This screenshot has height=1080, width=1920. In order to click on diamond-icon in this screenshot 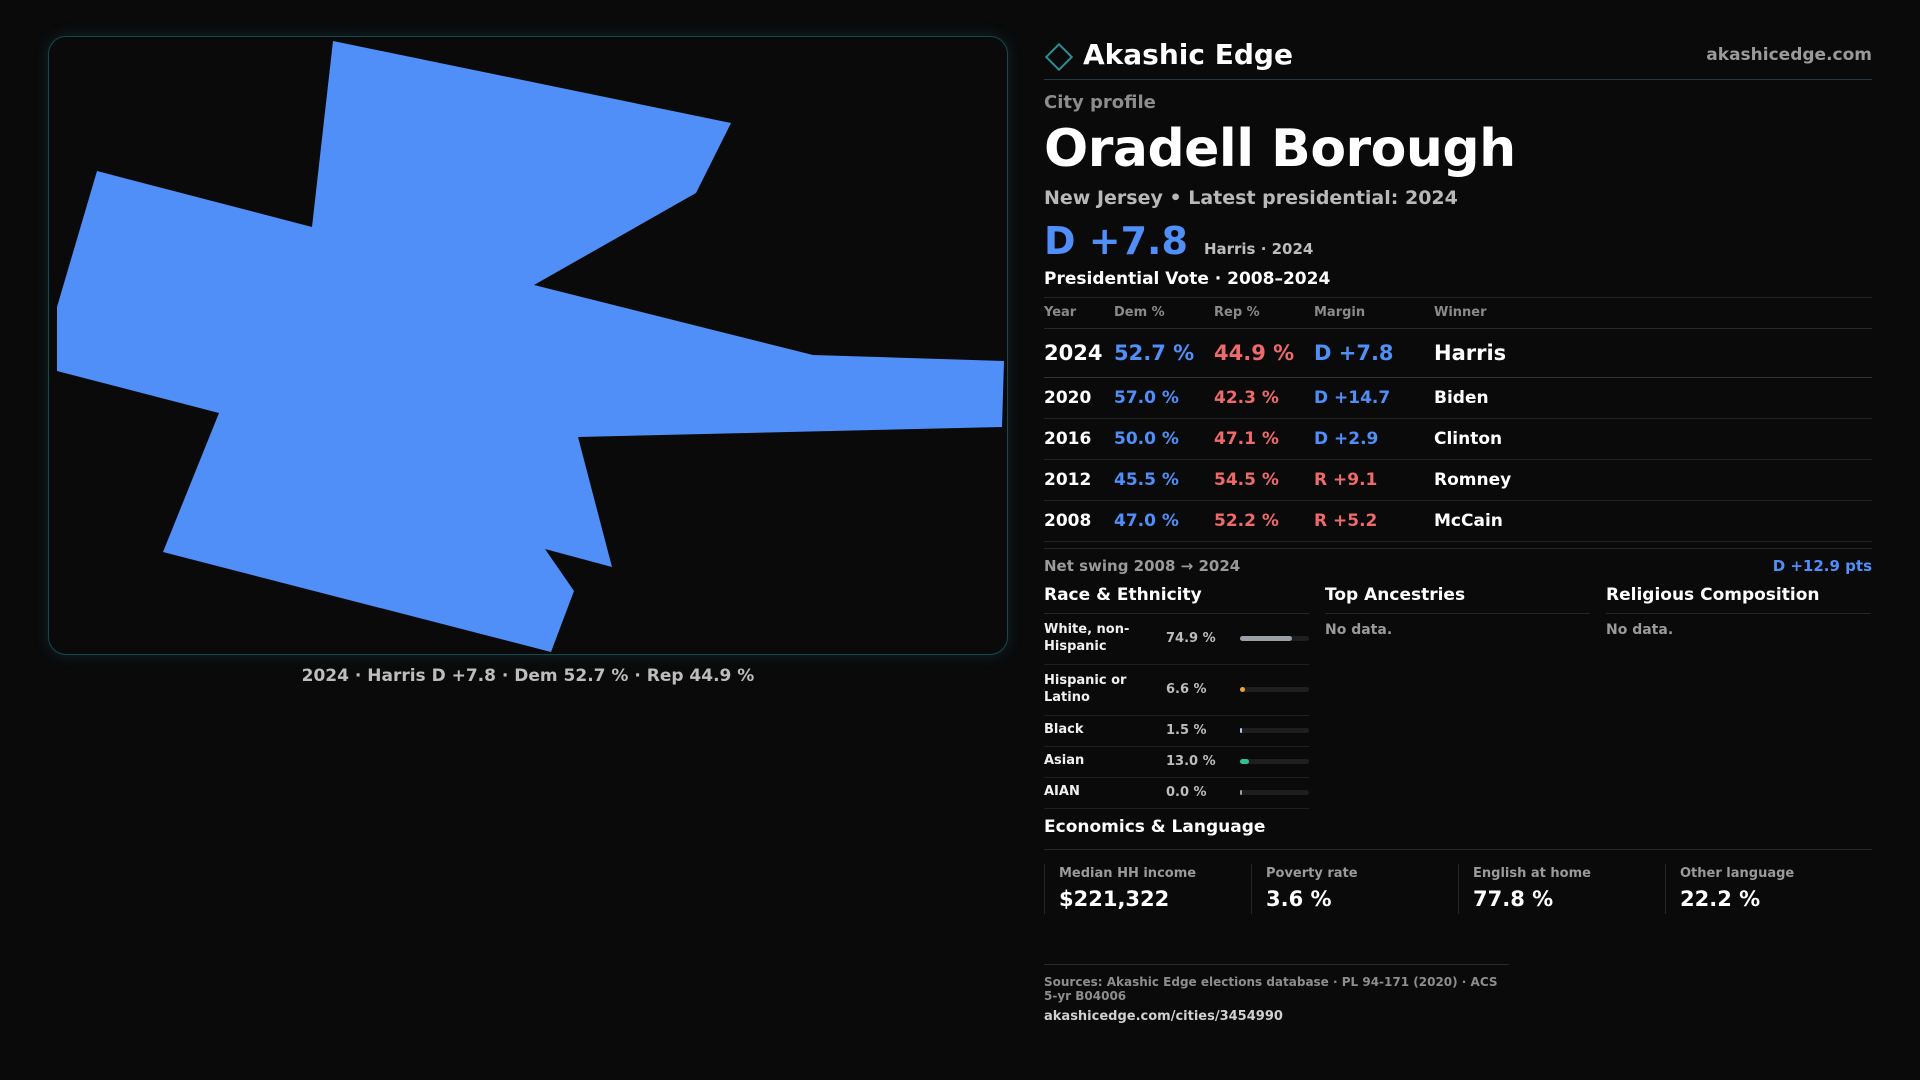, I will do `click(1059, 56)`.